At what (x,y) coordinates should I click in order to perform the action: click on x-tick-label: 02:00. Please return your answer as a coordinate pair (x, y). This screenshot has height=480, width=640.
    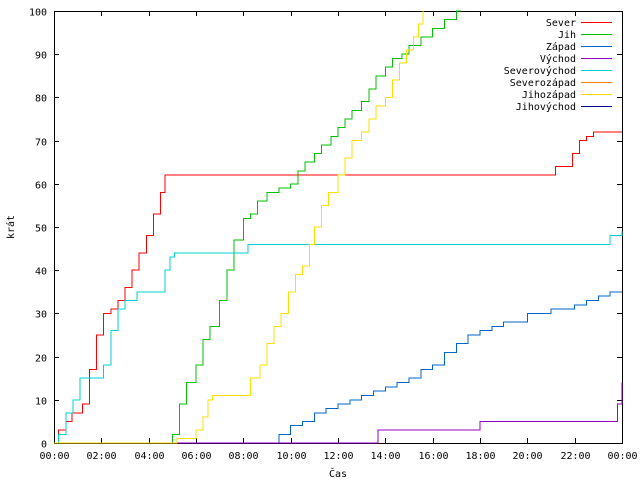
    Looking at the image, I should click on (101, 456).